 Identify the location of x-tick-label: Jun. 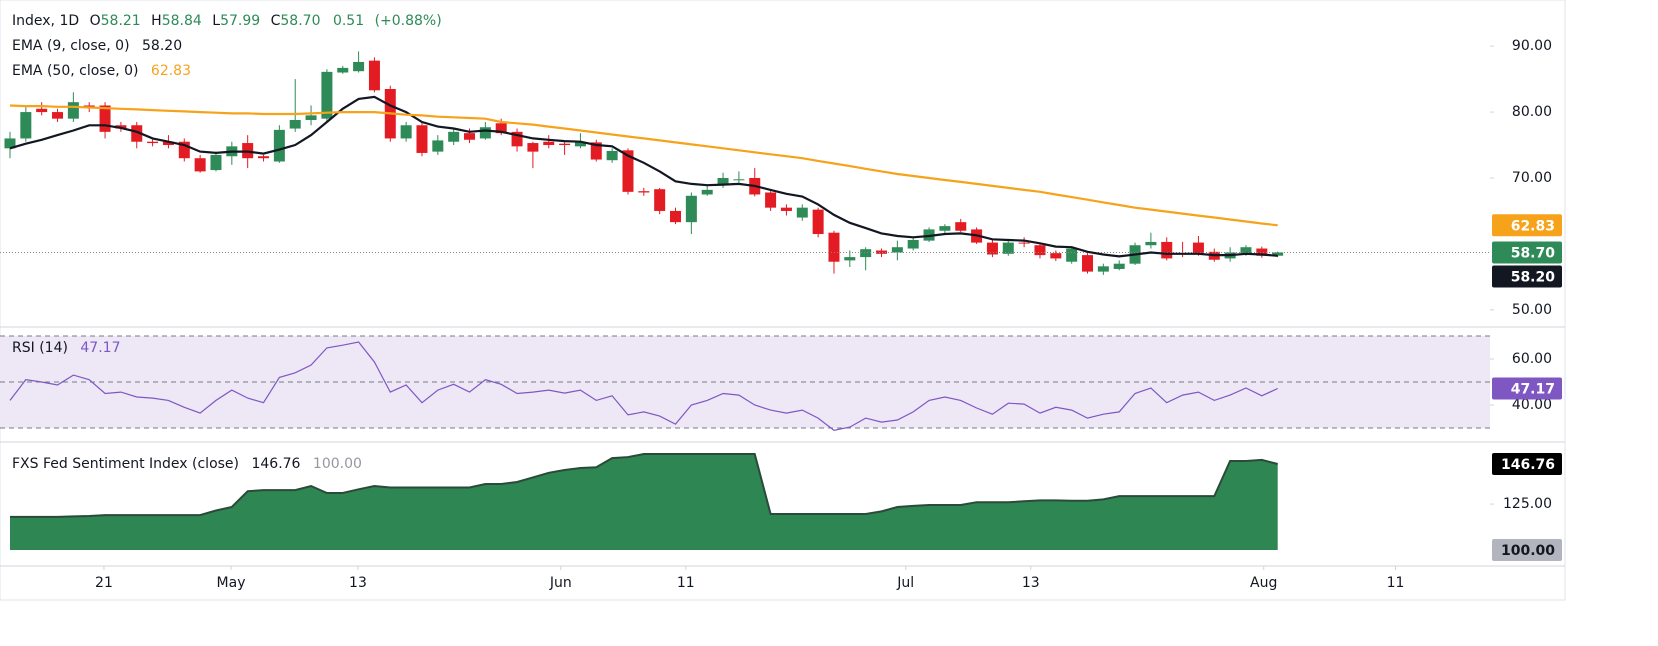
(560, 583).